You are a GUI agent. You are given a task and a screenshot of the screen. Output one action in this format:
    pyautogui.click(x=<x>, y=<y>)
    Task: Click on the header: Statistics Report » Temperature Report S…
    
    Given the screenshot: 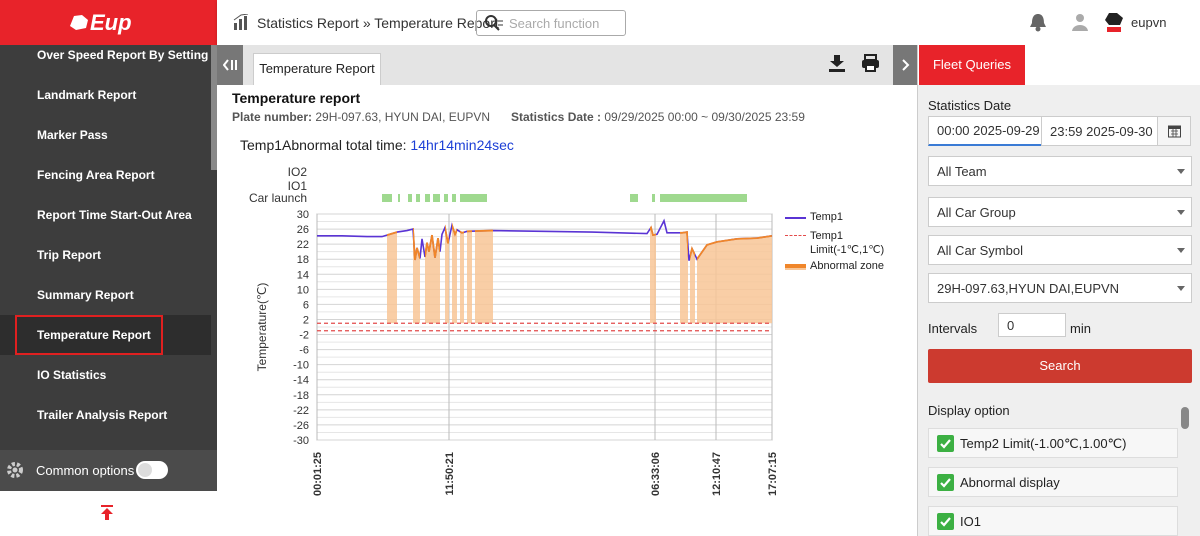 What is the action you would take?
    pyautogui.click(x=708, y=22)
    